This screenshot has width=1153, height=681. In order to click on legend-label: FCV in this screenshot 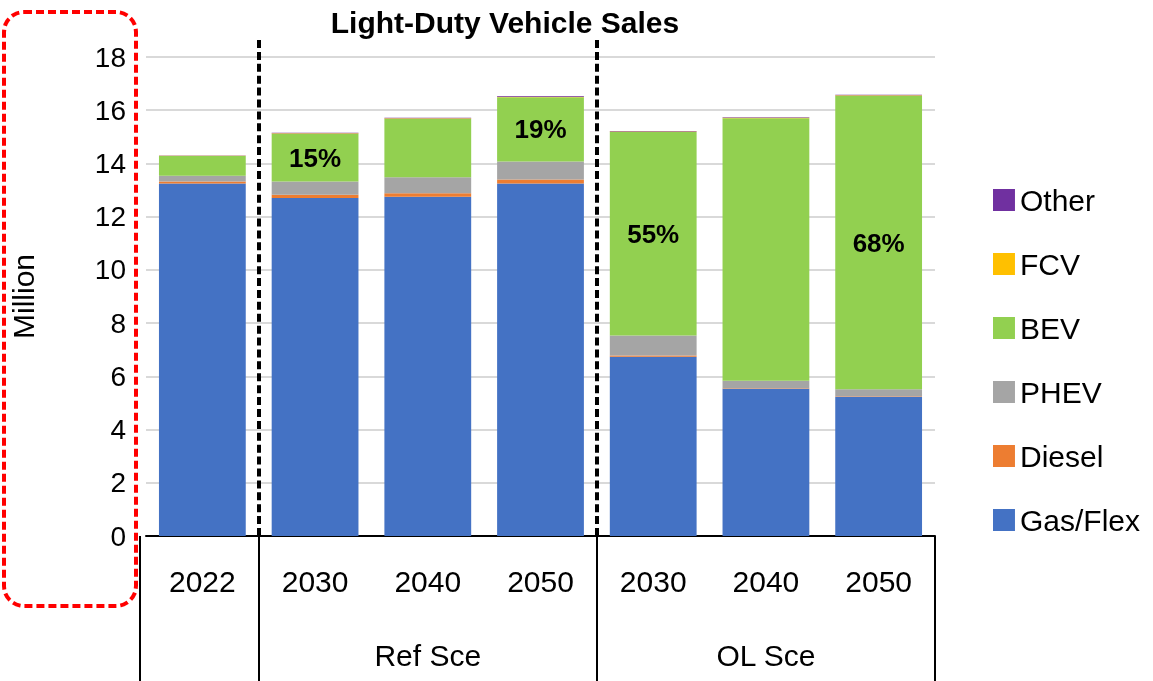, I will do `click(1049, 264)`.